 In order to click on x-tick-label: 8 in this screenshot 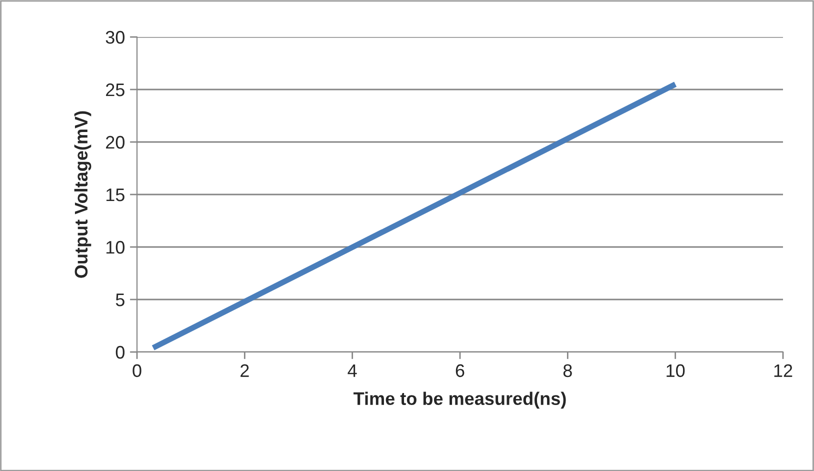, I will do `click(567, 371)`.